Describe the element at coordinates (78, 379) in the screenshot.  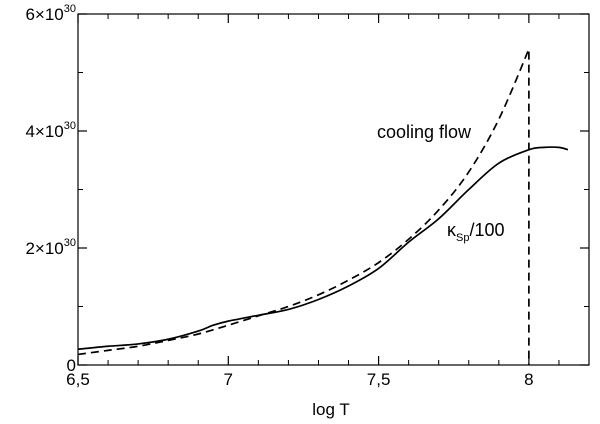
I see `x-tick-label: 6,5` at that location.